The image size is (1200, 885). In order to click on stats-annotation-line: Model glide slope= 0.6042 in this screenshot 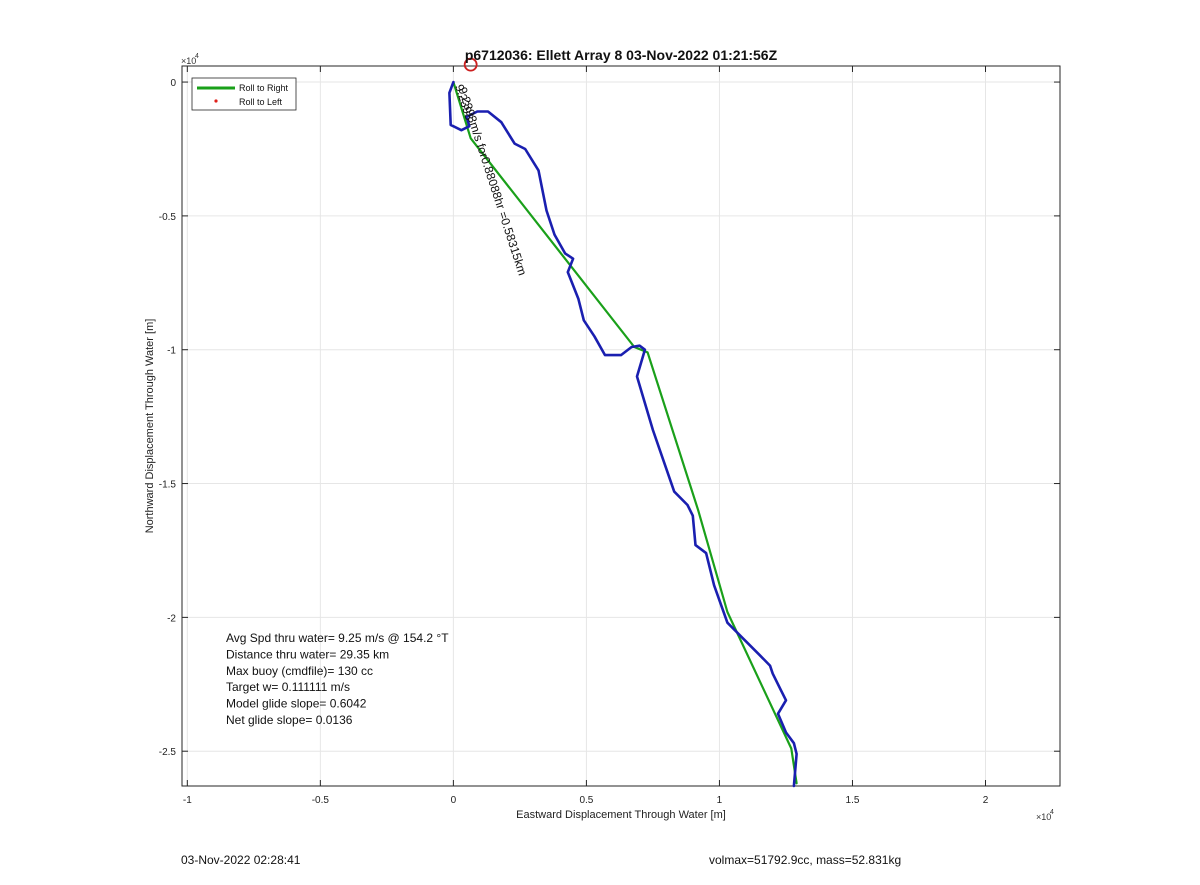, I will do `click(296, 704)`.